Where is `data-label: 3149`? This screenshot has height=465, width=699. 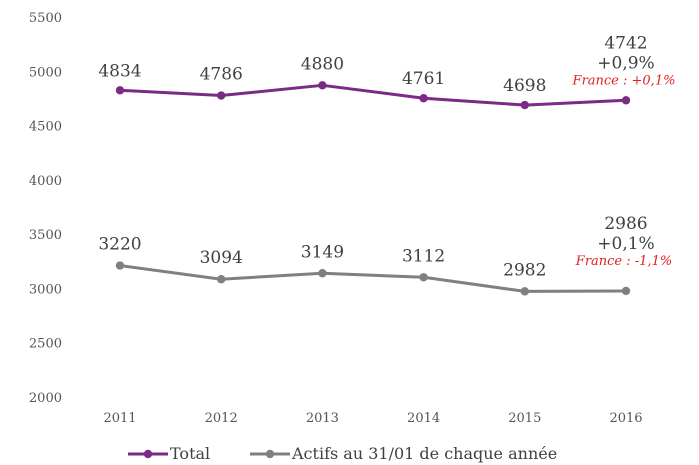 data-label: 3149 is located at coordinates (322, 252).